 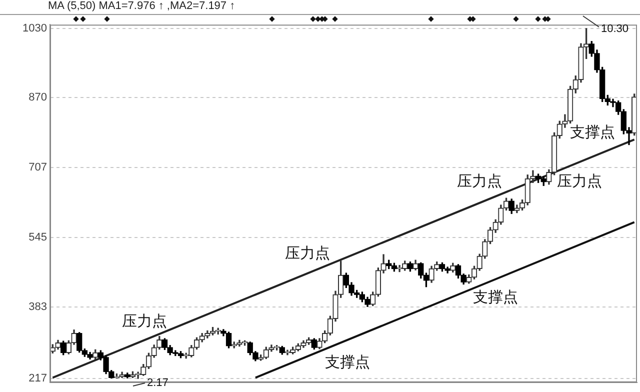 What do you see at coordinates (37, 237) in the screenshot?
I see `y-tick-label: 545` at bounding box center [37, 237].